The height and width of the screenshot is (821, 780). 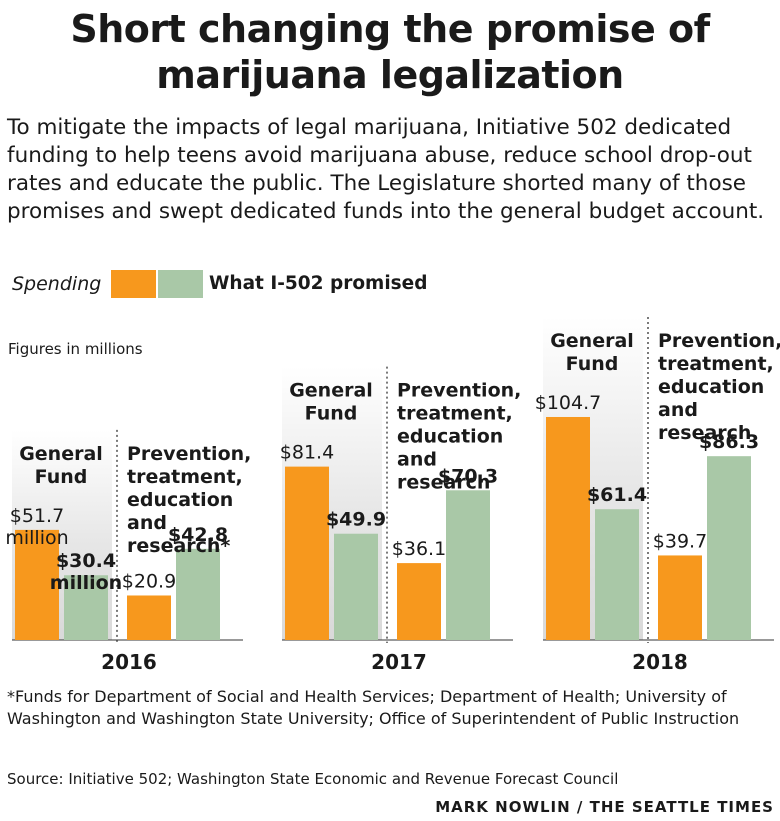 I want to click on general-fund-promised-value-label: $30.4, so click(x=86, y=561).